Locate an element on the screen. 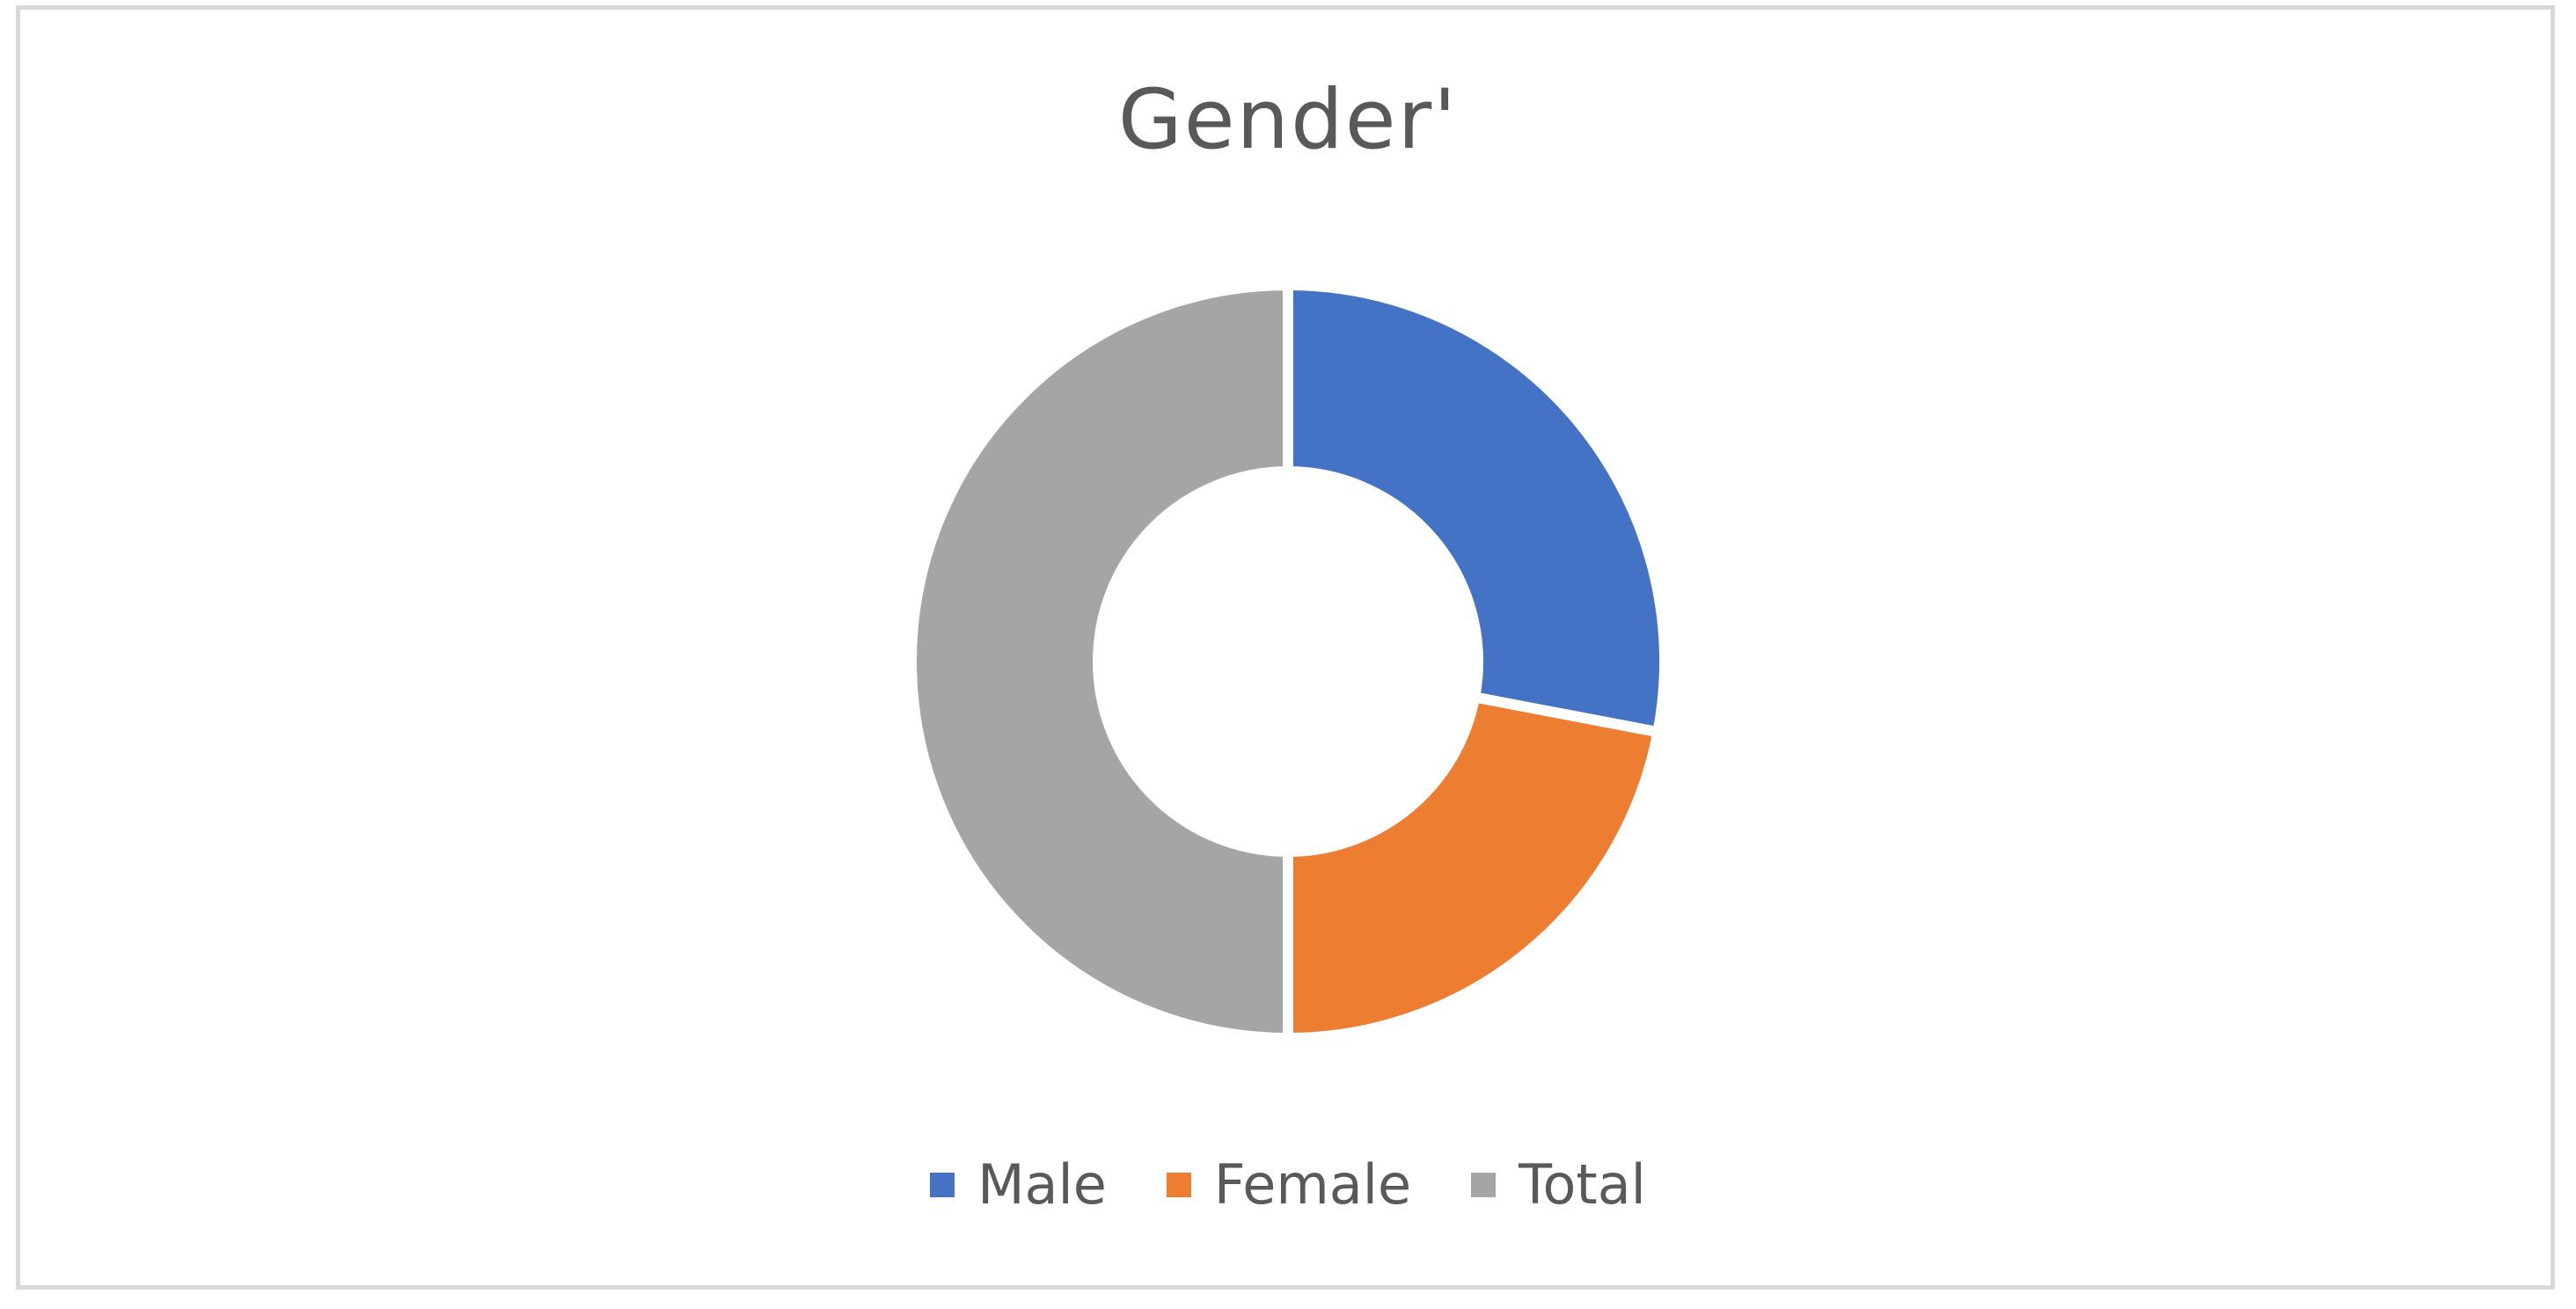 Image resolution: width=2576 pixels, height=1309 pixels. legend-item-total: Total is located at coordinates (1558, 1184).